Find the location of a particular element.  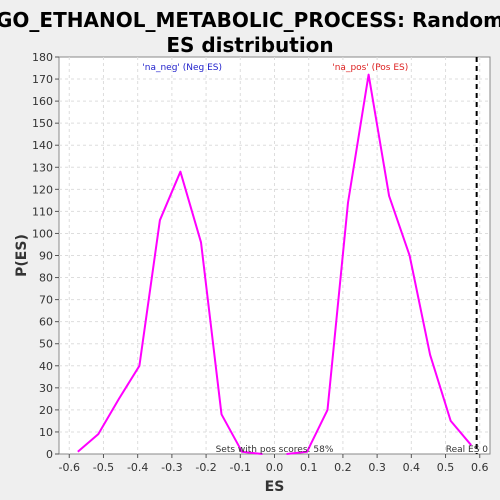

y-tick-label: 60 is located at coordinates (46, 322).